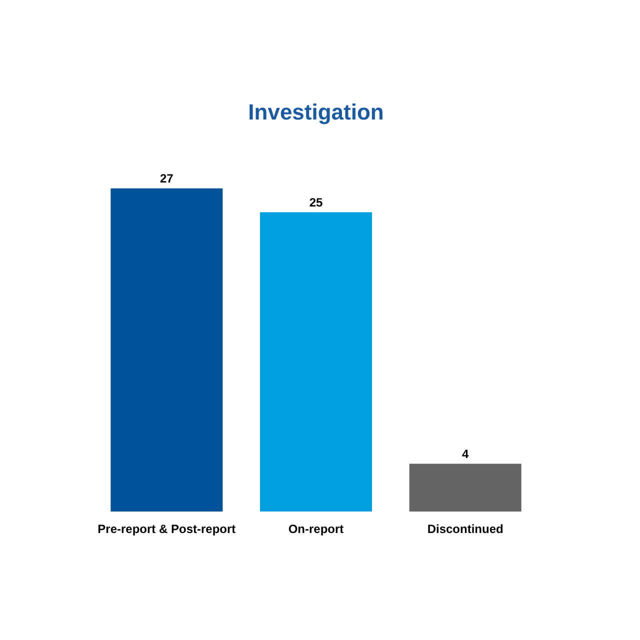 This screenshot has height=640, width=640. What do you see at coordinates (465, 529) in the screenshot?
I see `x-tick-label: Discontinued` at bounding box center [465, 529].